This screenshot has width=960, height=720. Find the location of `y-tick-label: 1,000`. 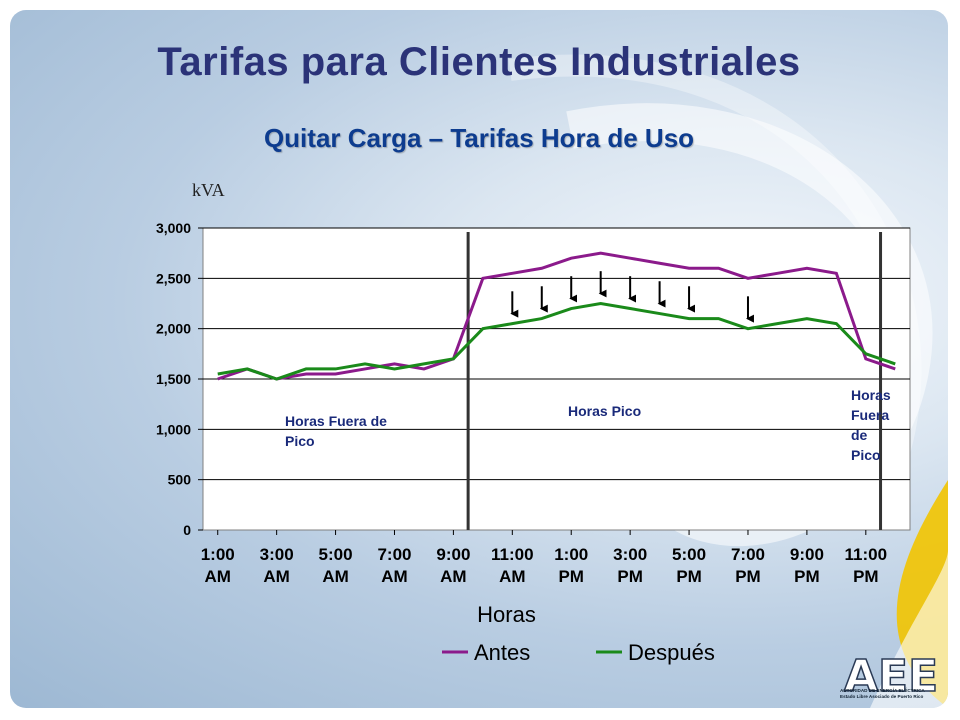

y-tick-label: 1,000 is located at coordinates (173, 429).